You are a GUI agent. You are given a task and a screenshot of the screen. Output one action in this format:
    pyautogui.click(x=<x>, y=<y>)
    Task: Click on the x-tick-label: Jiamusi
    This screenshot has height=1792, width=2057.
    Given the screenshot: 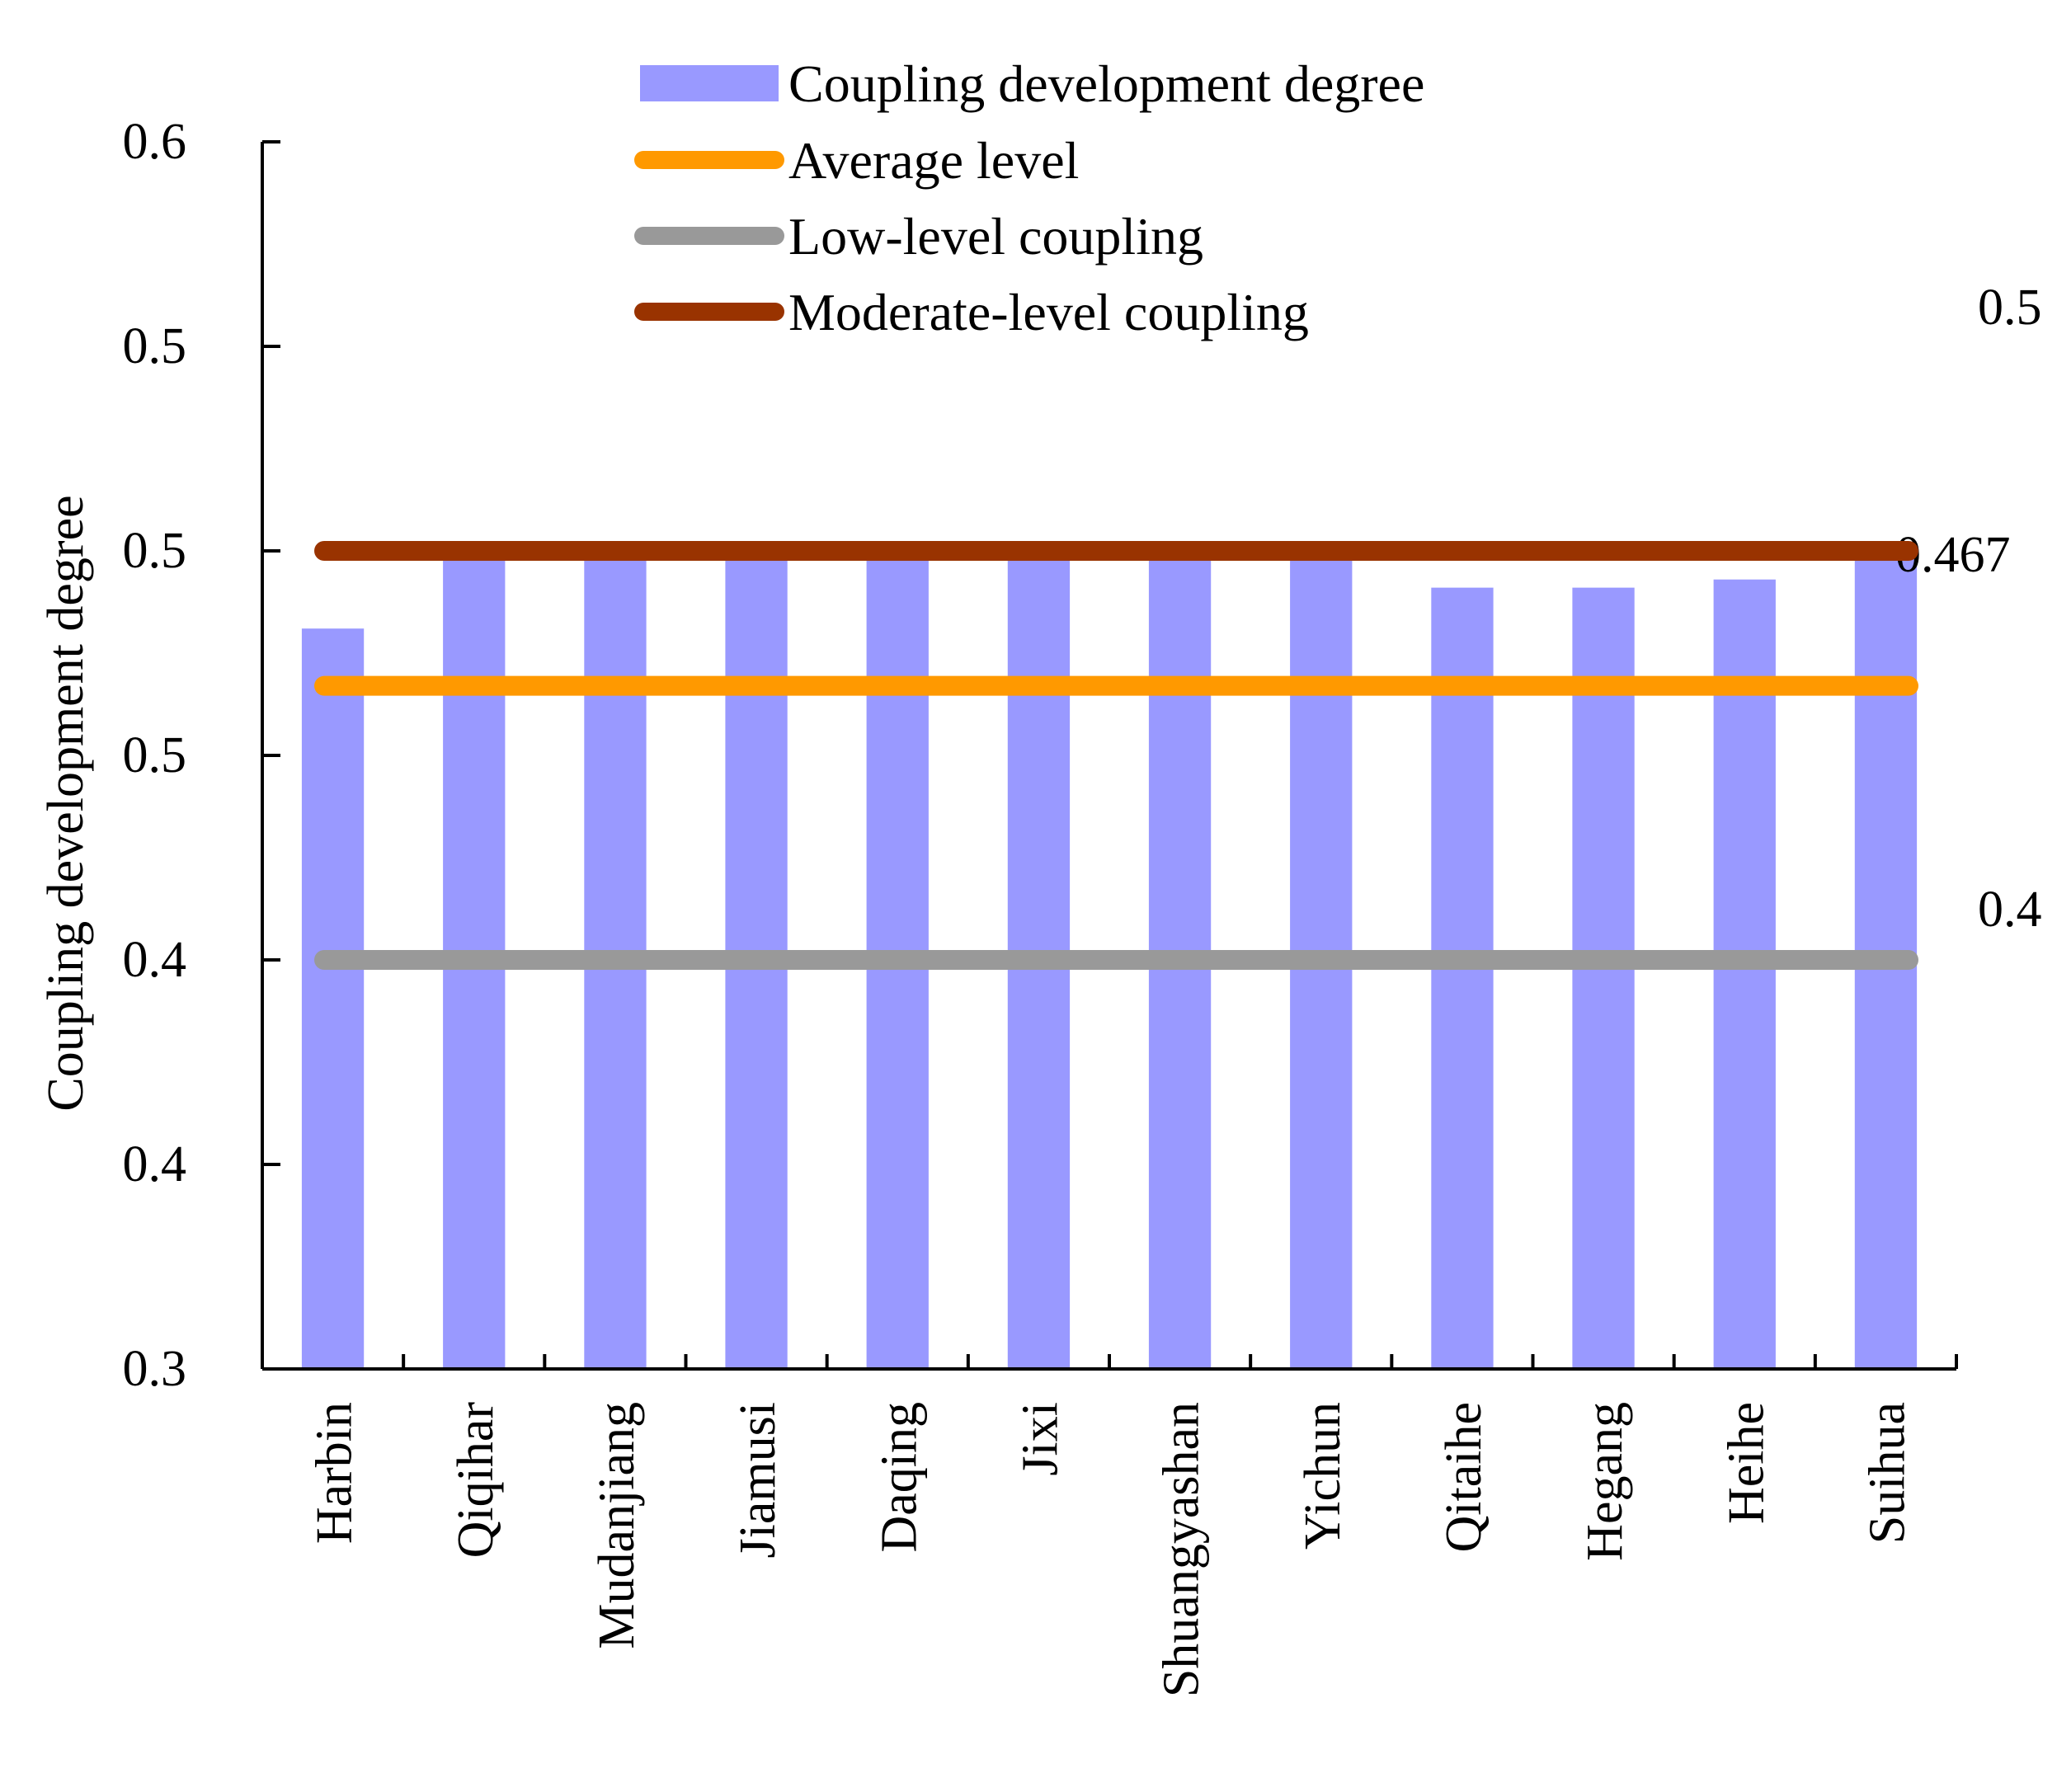 What is the action you would take?
    pyautogui.click(x=758, y=1480)
    